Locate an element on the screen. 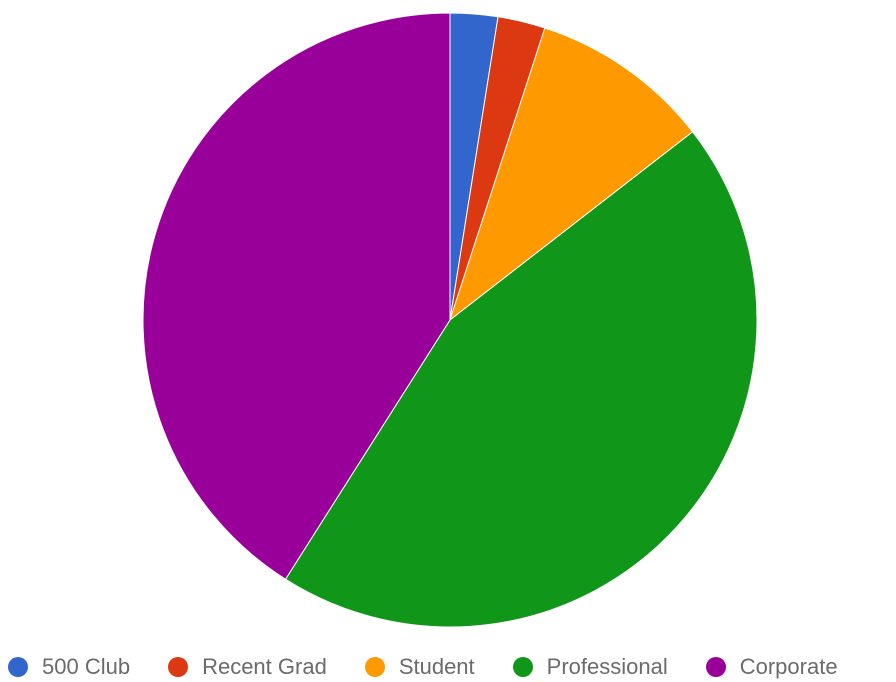 The image size is (896, 682). legend-item-professional: Professional is located at coordinates (590, 667).